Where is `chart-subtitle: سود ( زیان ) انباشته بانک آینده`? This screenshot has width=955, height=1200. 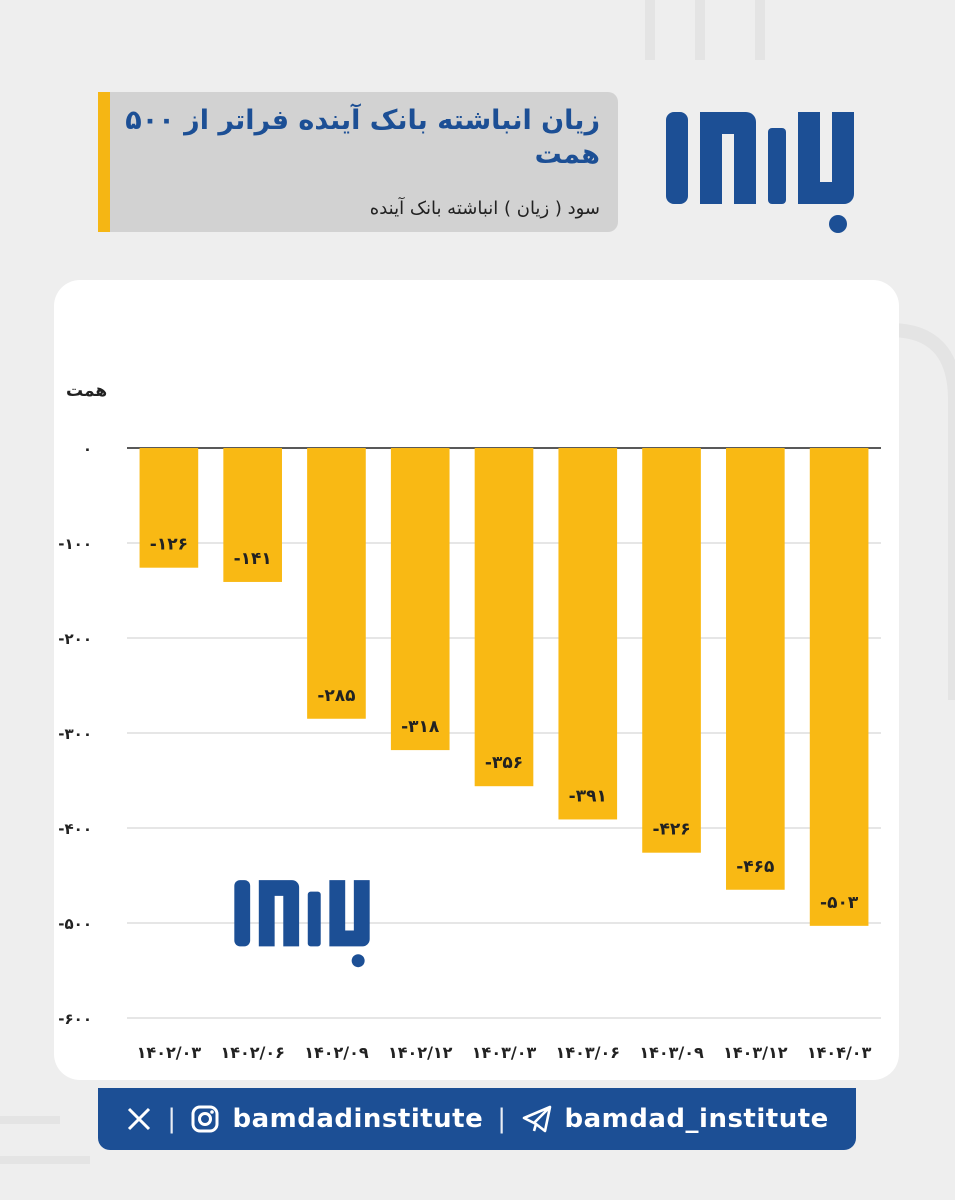
chart-subtitle: سود ( زیان ) انباشته بانک آینده is located at coordinates (484, 208).